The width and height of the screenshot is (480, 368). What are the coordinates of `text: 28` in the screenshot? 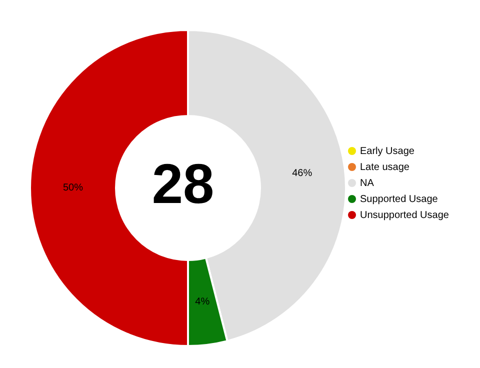 It's located at (183, 183).